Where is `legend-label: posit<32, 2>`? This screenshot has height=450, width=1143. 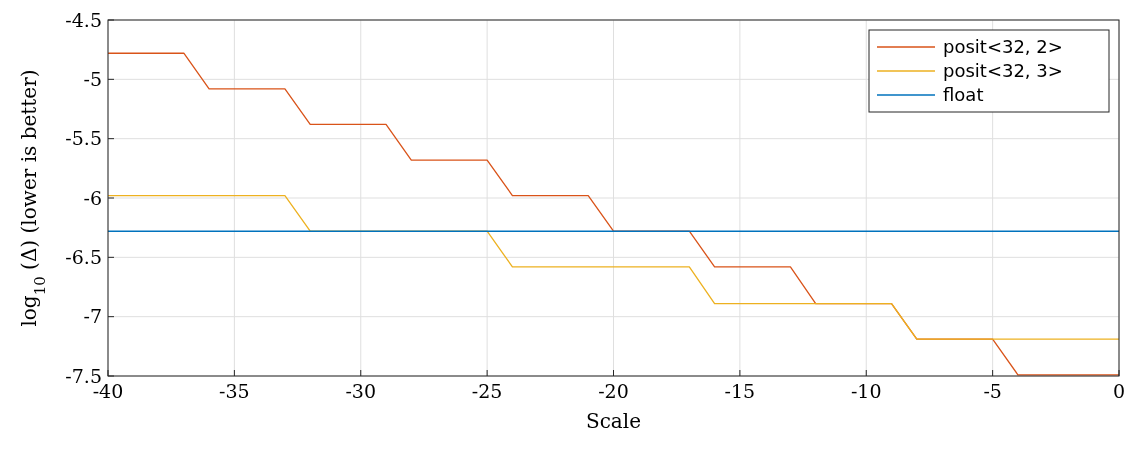 legend-label: posit<32, 2> is located at coordinates (1003, 47).